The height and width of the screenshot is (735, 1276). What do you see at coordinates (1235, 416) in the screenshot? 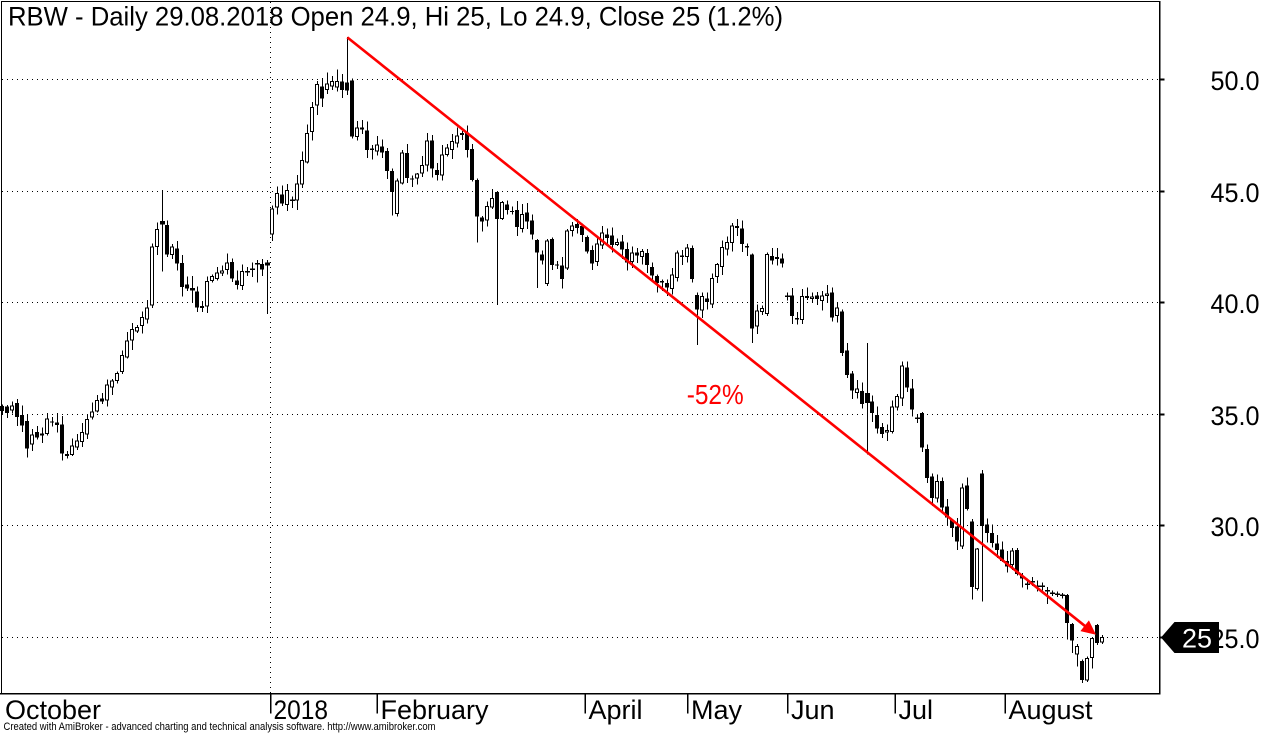
I see `svg-text: 35.0` at bounding box center [1235, 416].